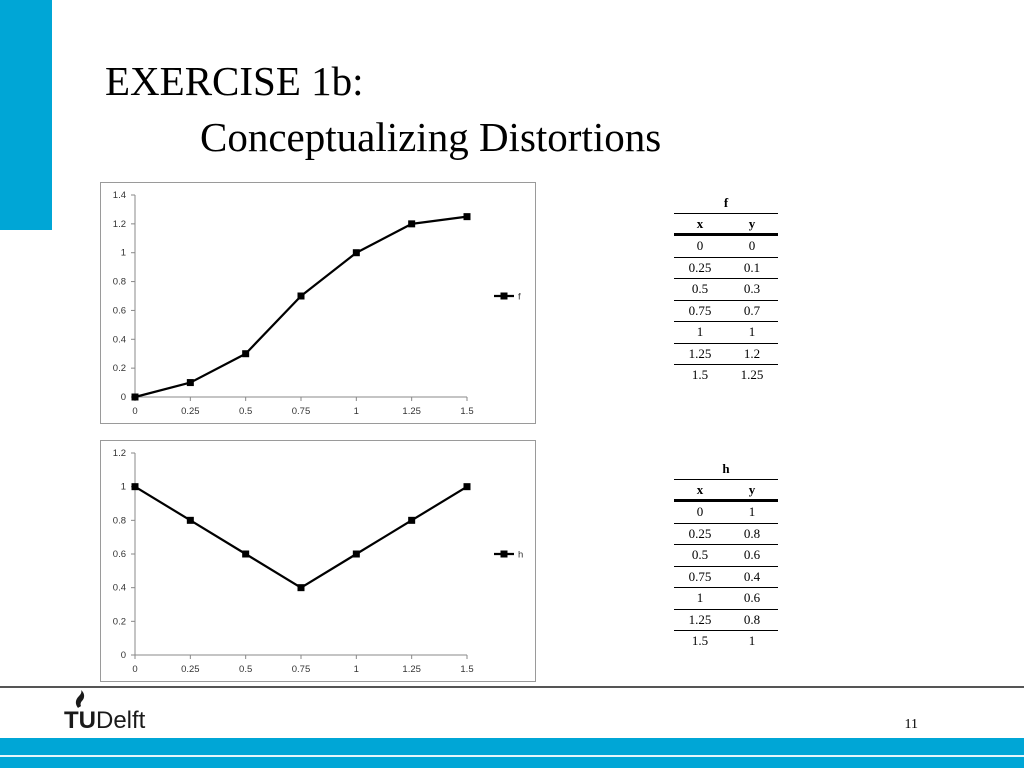 The image size is (1024, 768). I want to click on x-tick-label: 1, so click(356, 669).